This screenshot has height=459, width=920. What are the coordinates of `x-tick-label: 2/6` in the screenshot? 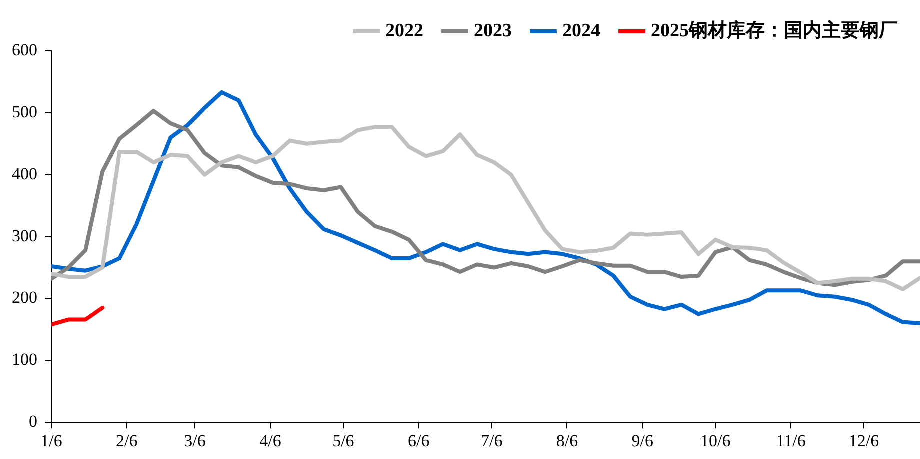 It's located at (127, 440).